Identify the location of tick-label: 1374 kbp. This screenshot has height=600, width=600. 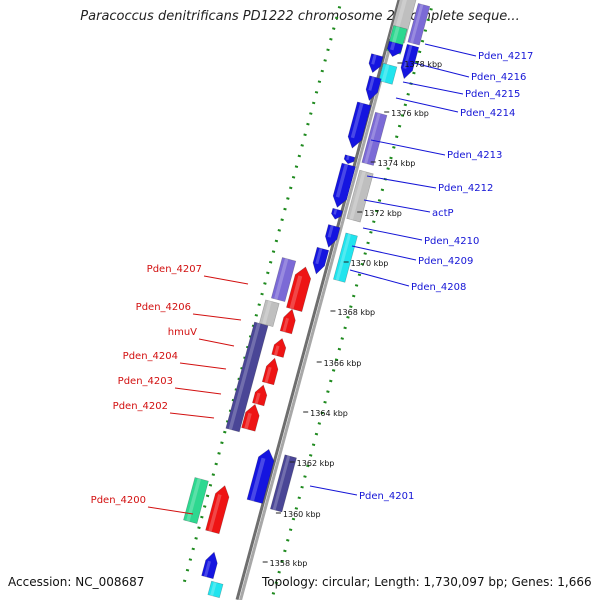
(397, 163).